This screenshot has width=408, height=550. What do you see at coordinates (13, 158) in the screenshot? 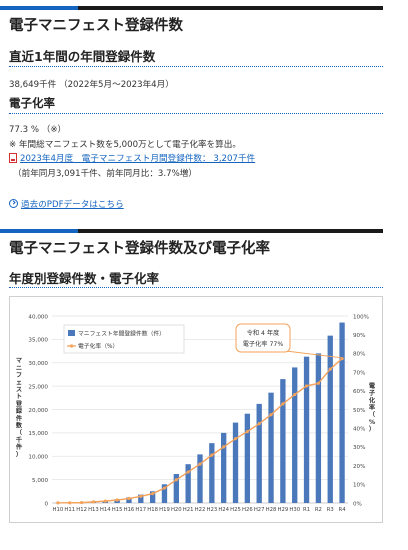
I see `pdf-file-icon` at bounding box center [13, 158].